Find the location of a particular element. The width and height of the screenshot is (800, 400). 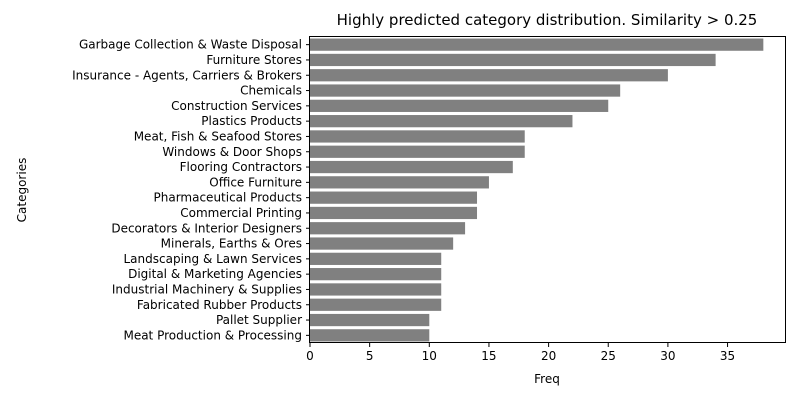

x-tick-label: 0 is located at coordinates (310, 356).